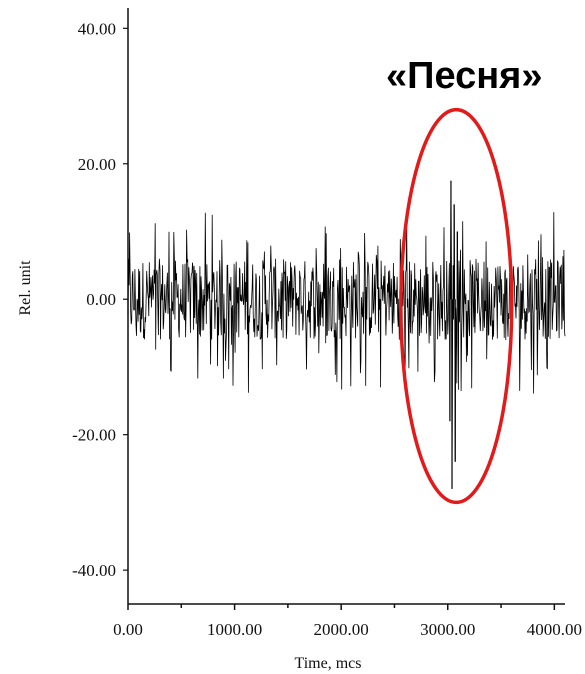 The height and width of the screenshot is (674, 585). I want to click on x-tick-label: 2000.00, so click(341, 629).